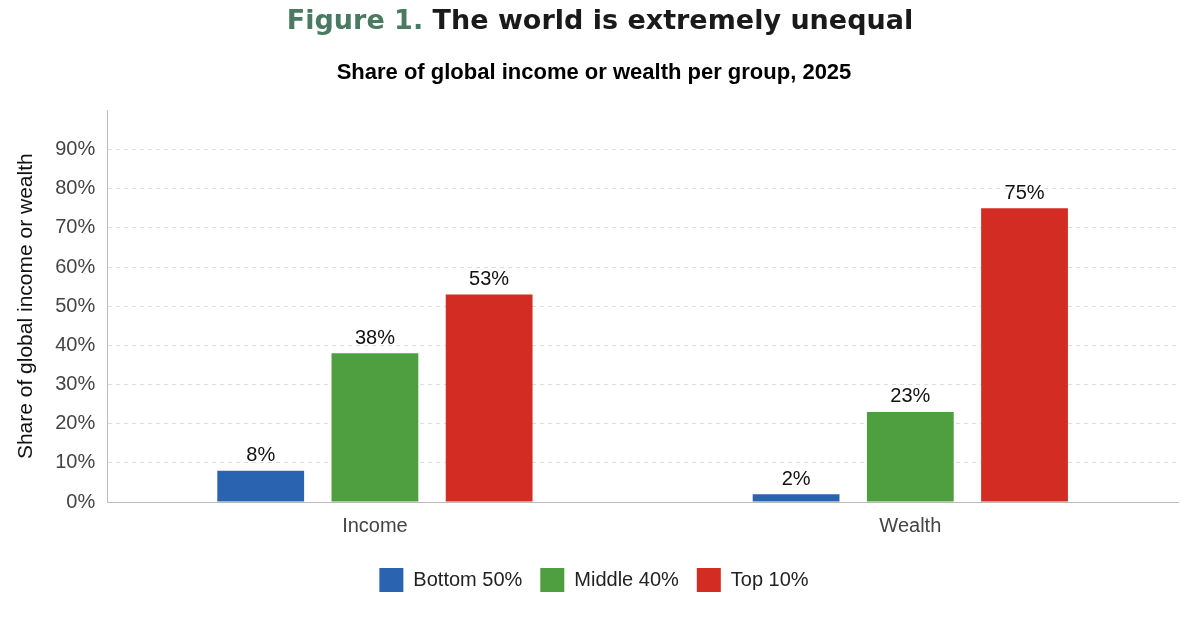  What do you see at coordinates (468, 578) in the screenshot?
I see `legend-label: Bottom 50%` at bounding box center [468, 578].